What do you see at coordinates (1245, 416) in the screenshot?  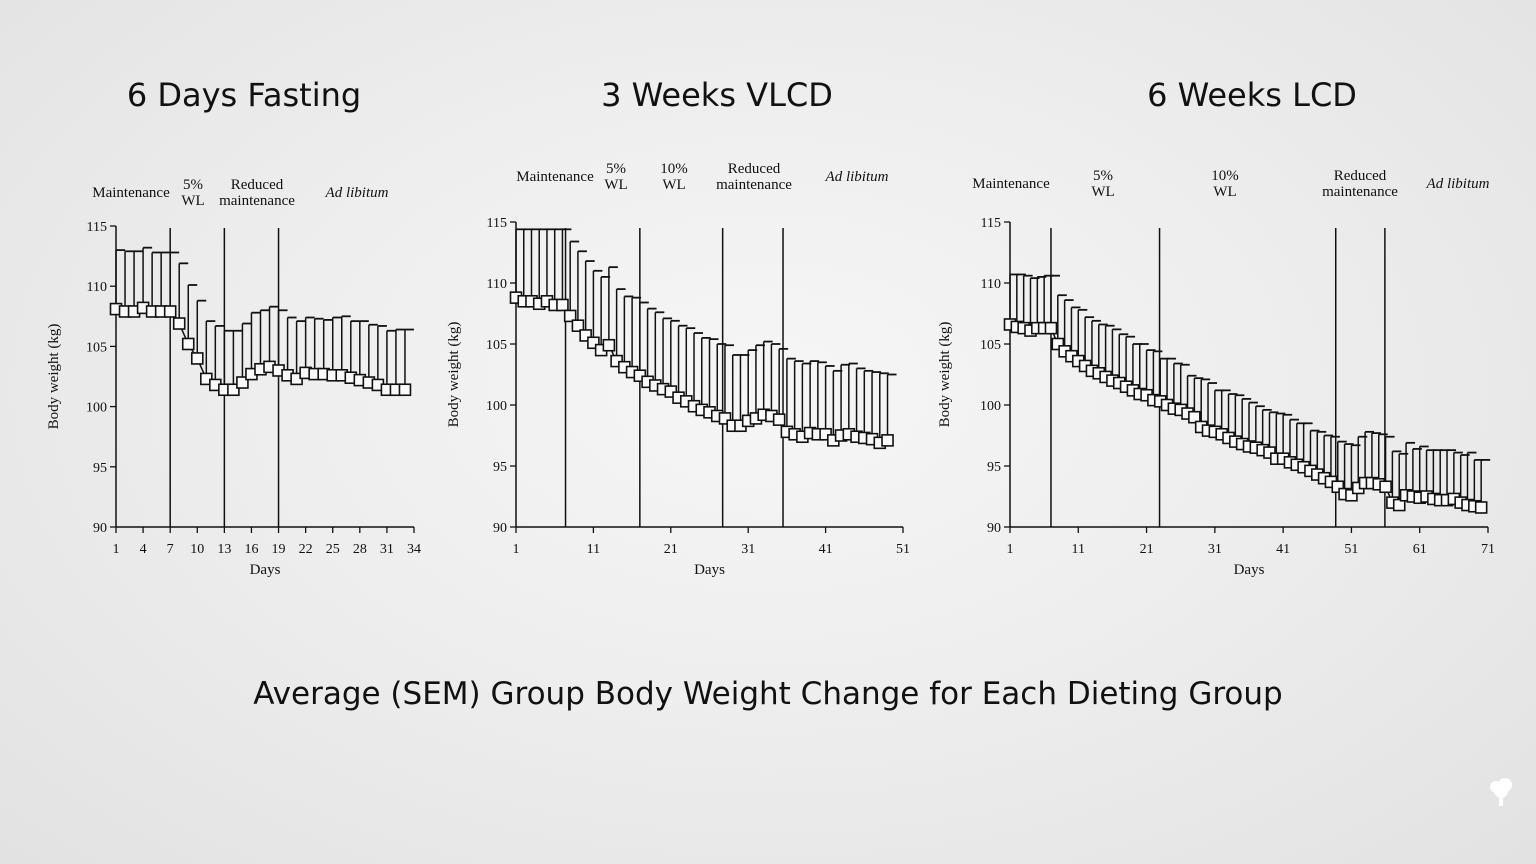 I see `mean-line` at bounding box center [1245, 416].